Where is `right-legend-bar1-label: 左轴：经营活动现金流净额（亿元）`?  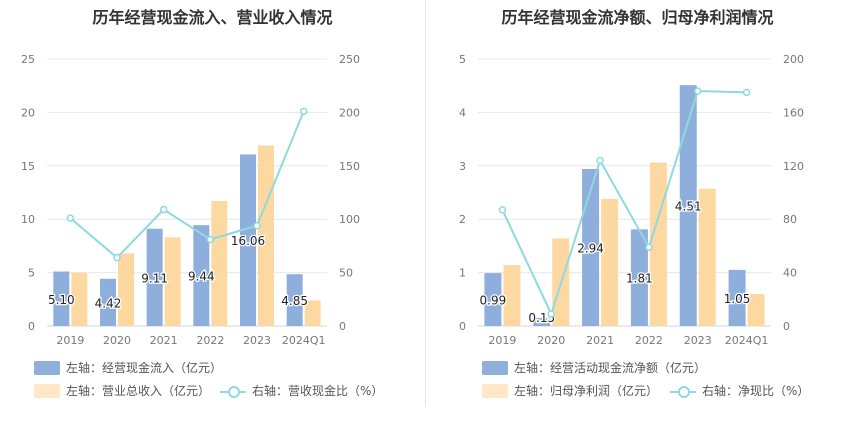
right-legend-bar1-label: 左轴：经营活动现金流净额（亿元） is located at coordinates (610, 368).